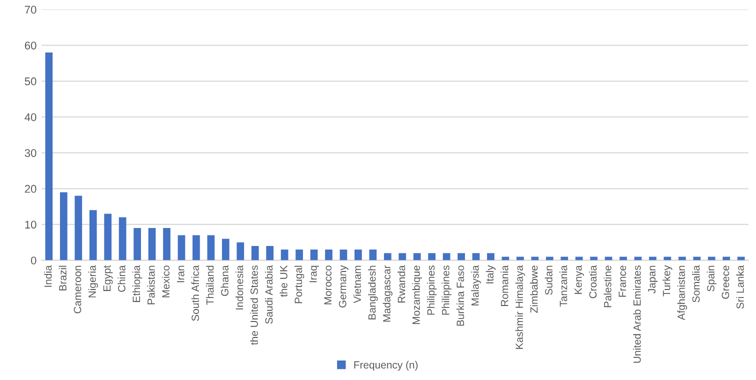  I want to click on x-tick-label: Afghanistan, so click(682, 293).